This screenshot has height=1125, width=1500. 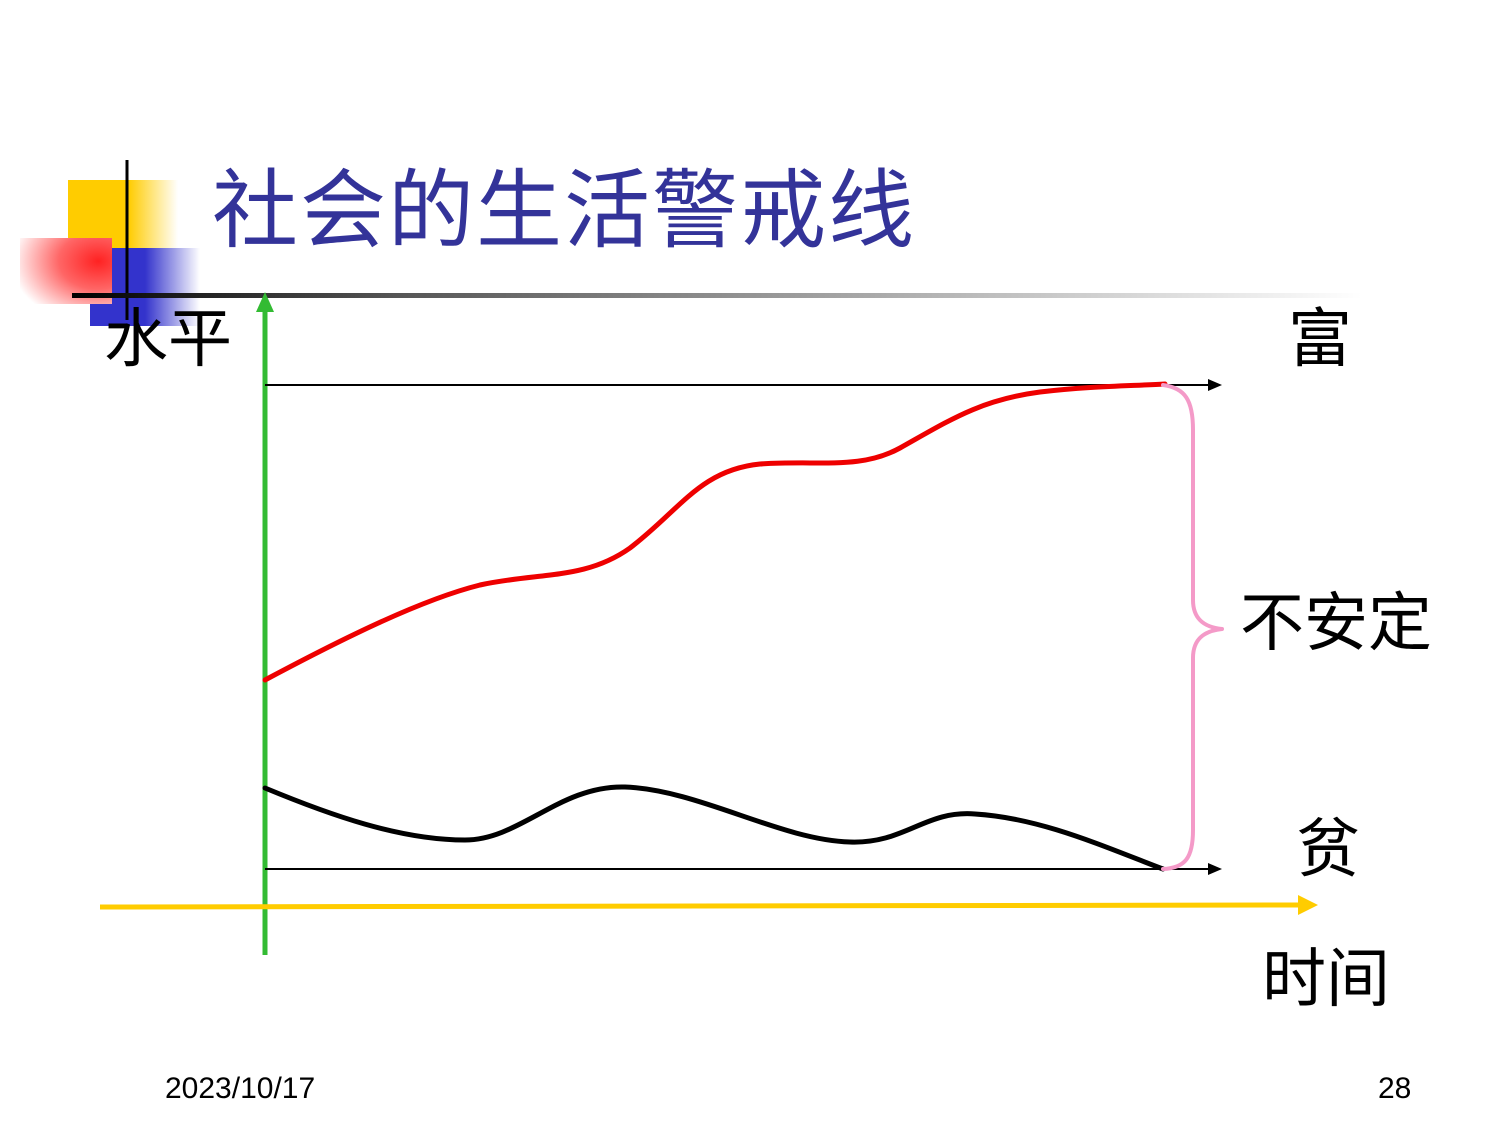 I want to click on y-axis-arrow, so click(x=265, y=302).